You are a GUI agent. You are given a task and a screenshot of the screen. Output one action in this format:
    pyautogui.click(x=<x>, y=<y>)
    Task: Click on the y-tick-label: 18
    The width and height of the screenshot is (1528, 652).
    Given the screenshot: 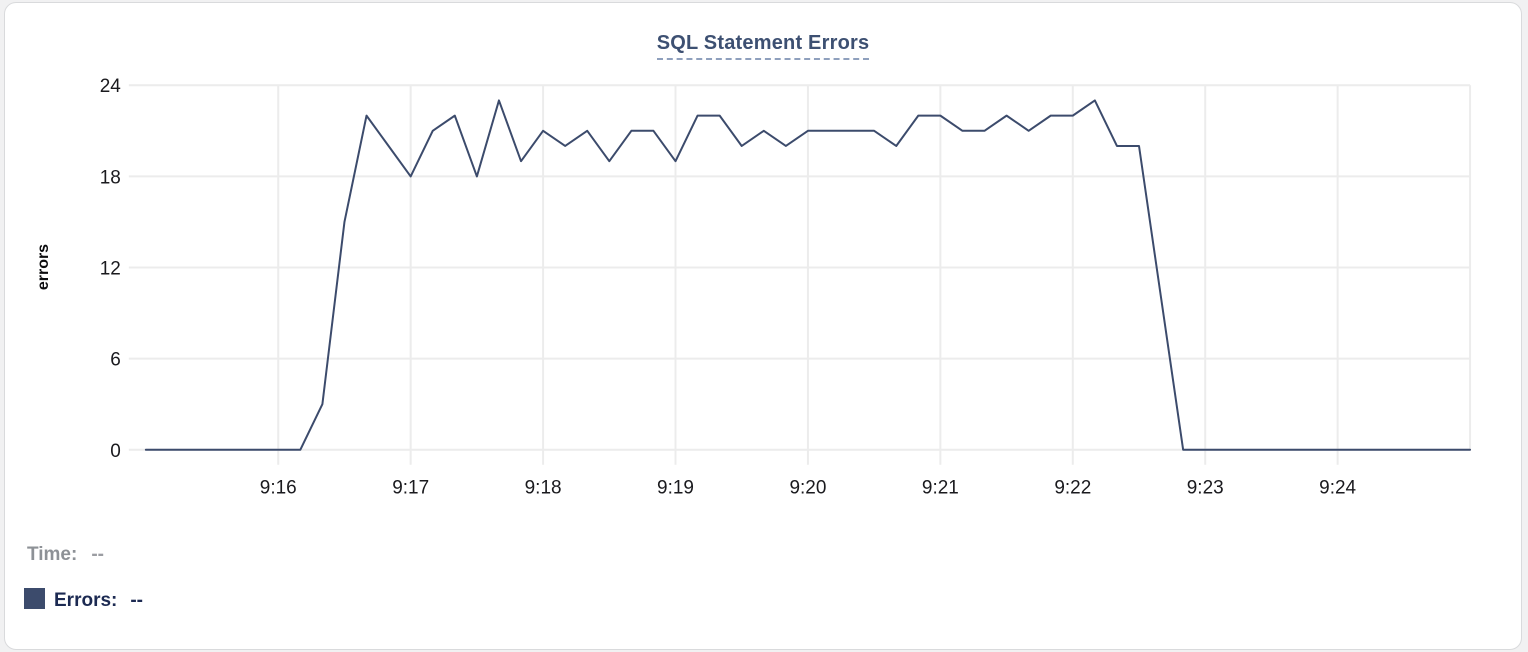 What is the action you would take?
    pyautogui.click(x=110, y=177)
    